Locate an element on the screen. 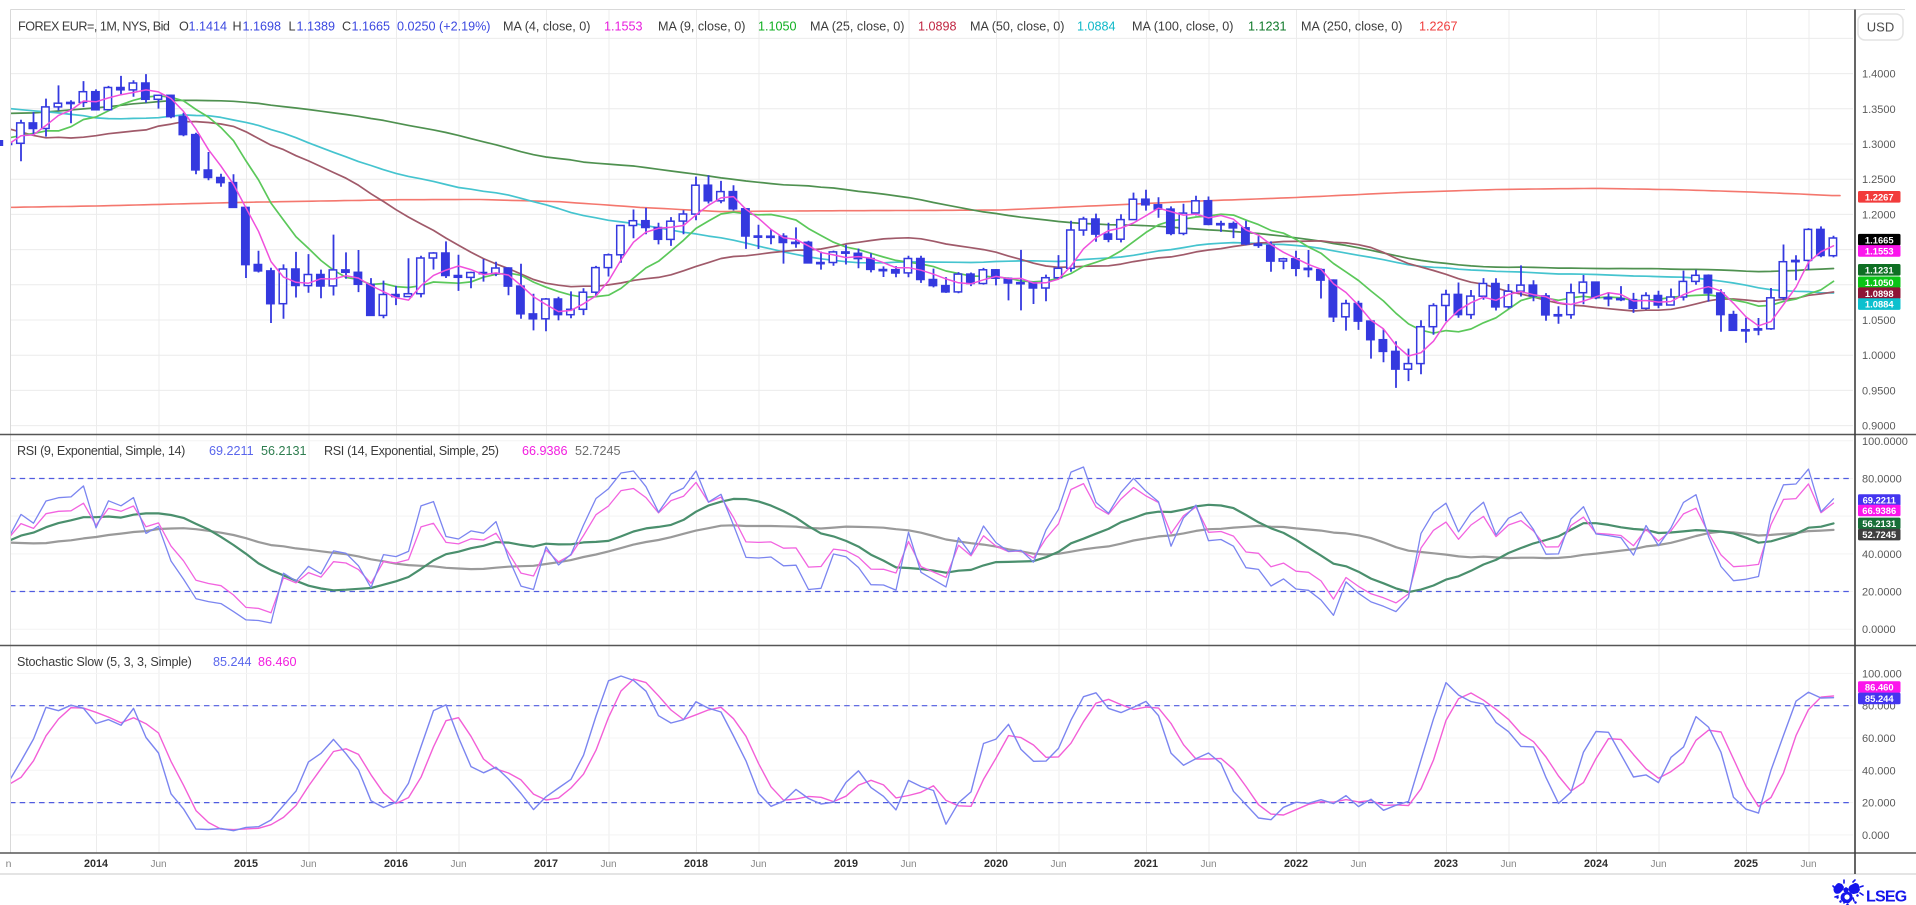 Image resolution: width=1916 pixels, height=905 pixels. svg-text: 2014 is located at coordinates (96, 864).